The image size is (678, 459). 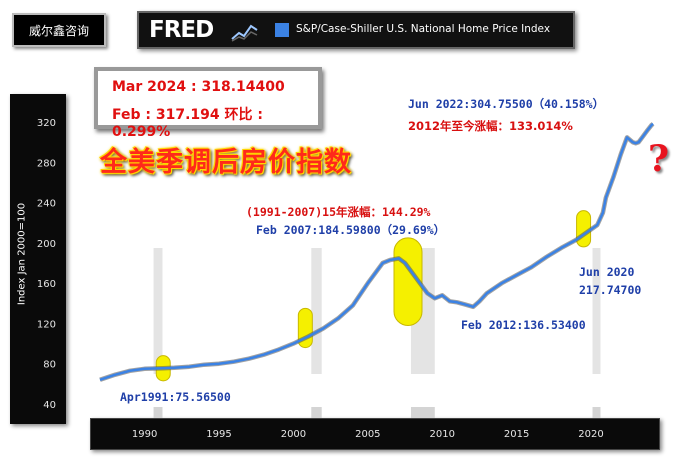 What do you see at coordinates (244, 33) in the screenshot?
I see `fred-sparkline-icon` at bounding box center [244, 33].